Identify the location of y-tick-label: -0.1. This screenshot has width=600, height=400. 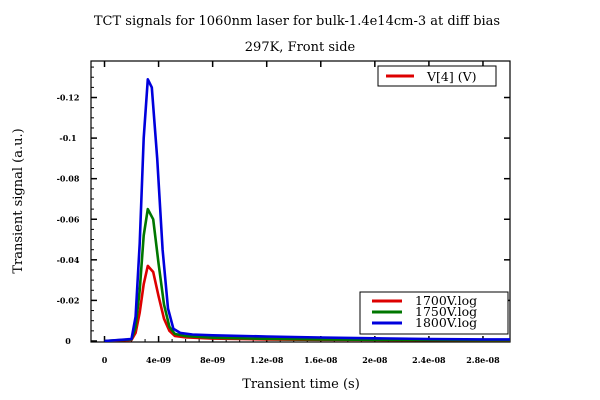
(67, 138).